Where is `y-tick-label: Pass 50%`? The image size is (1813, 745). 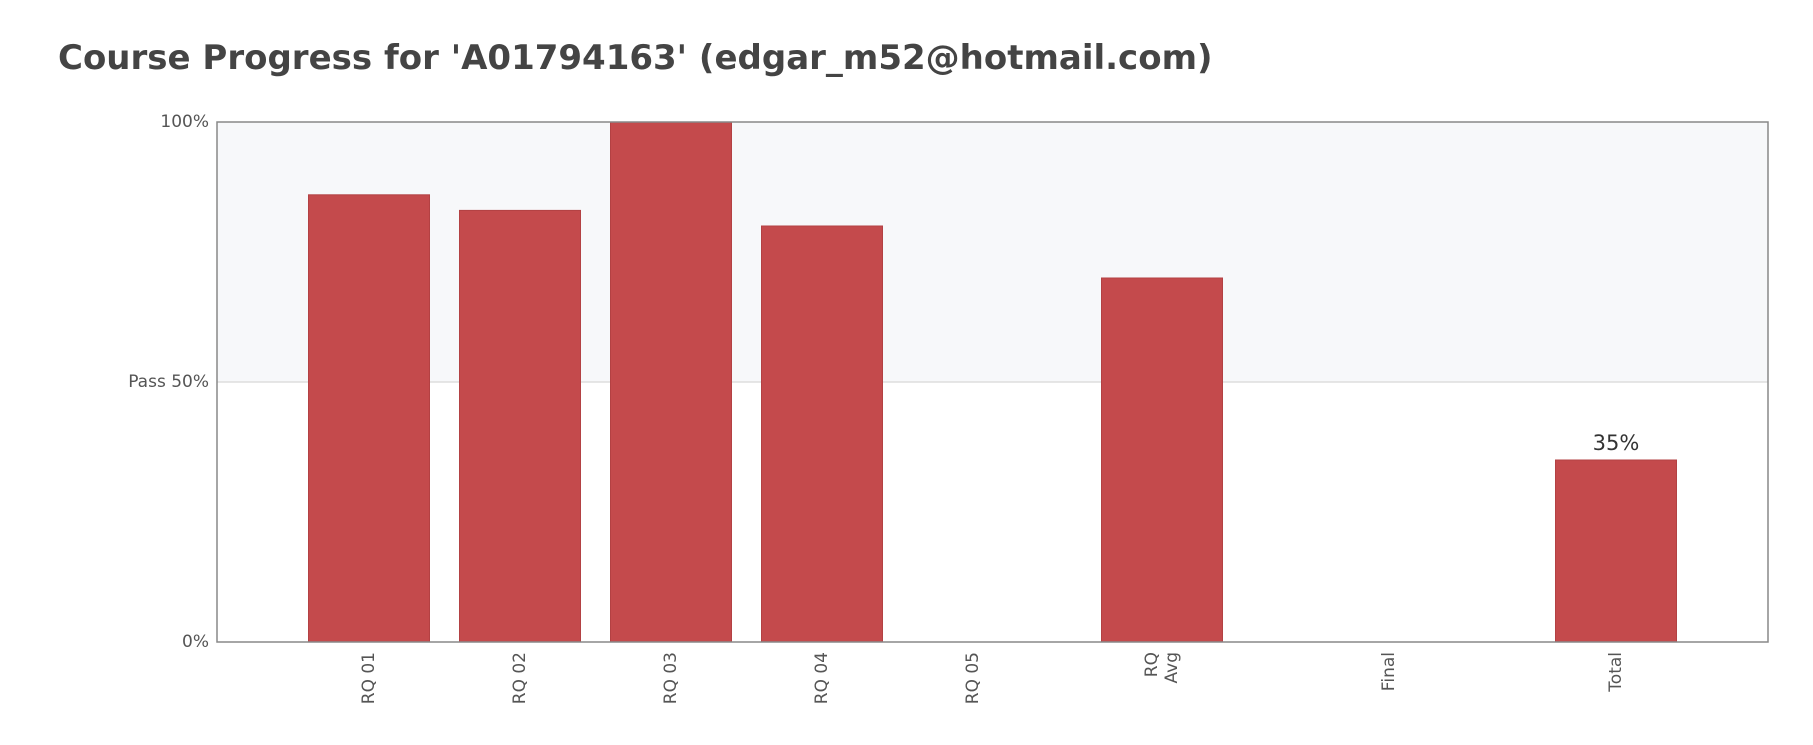
y-tick-label: Pass 50% is located at coordinates (168, 382).